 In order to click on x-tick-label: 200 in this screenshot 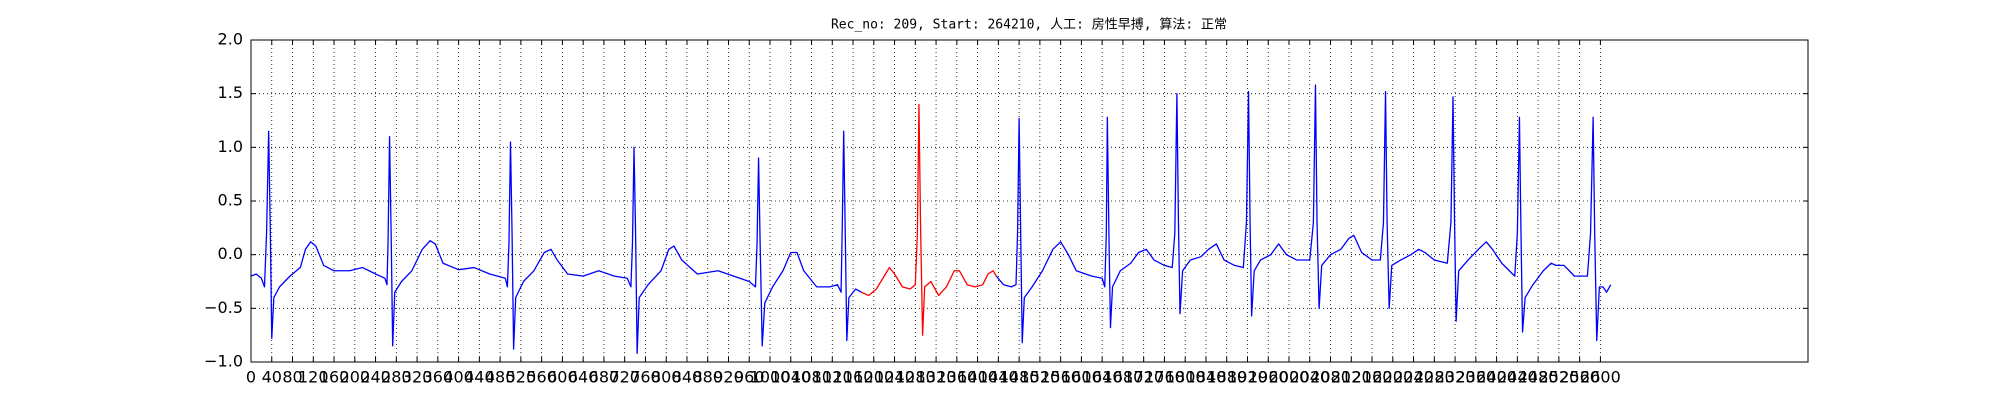, I will do `click(355, 377)`.